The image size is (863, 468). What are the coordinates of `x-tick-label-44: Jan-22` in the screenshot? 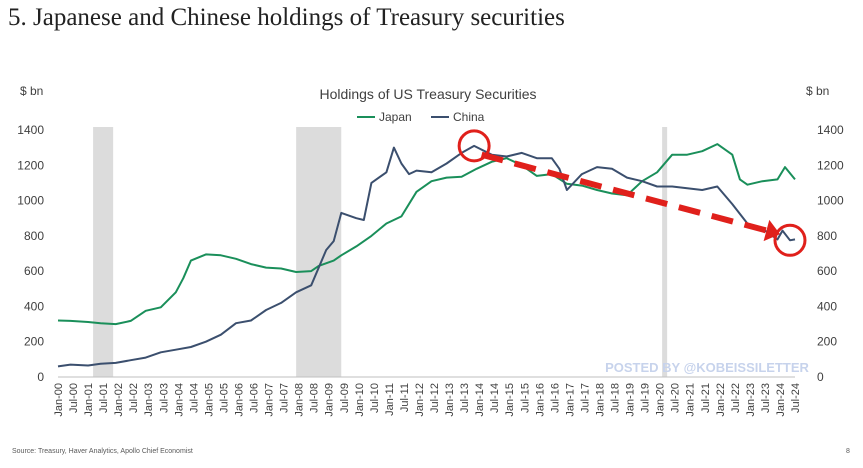 It's located at (721, 400).